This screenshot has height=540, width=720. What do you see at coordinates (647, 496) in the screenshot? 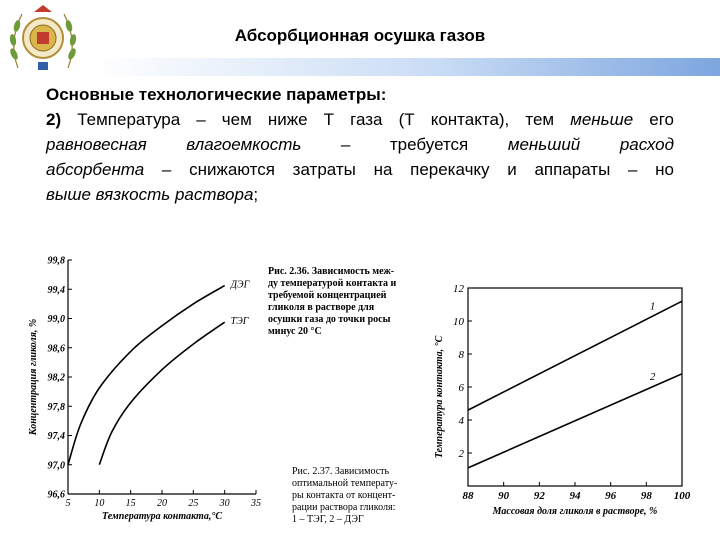
I see `x-tick-label: 98` at bounding box center [647, 496].